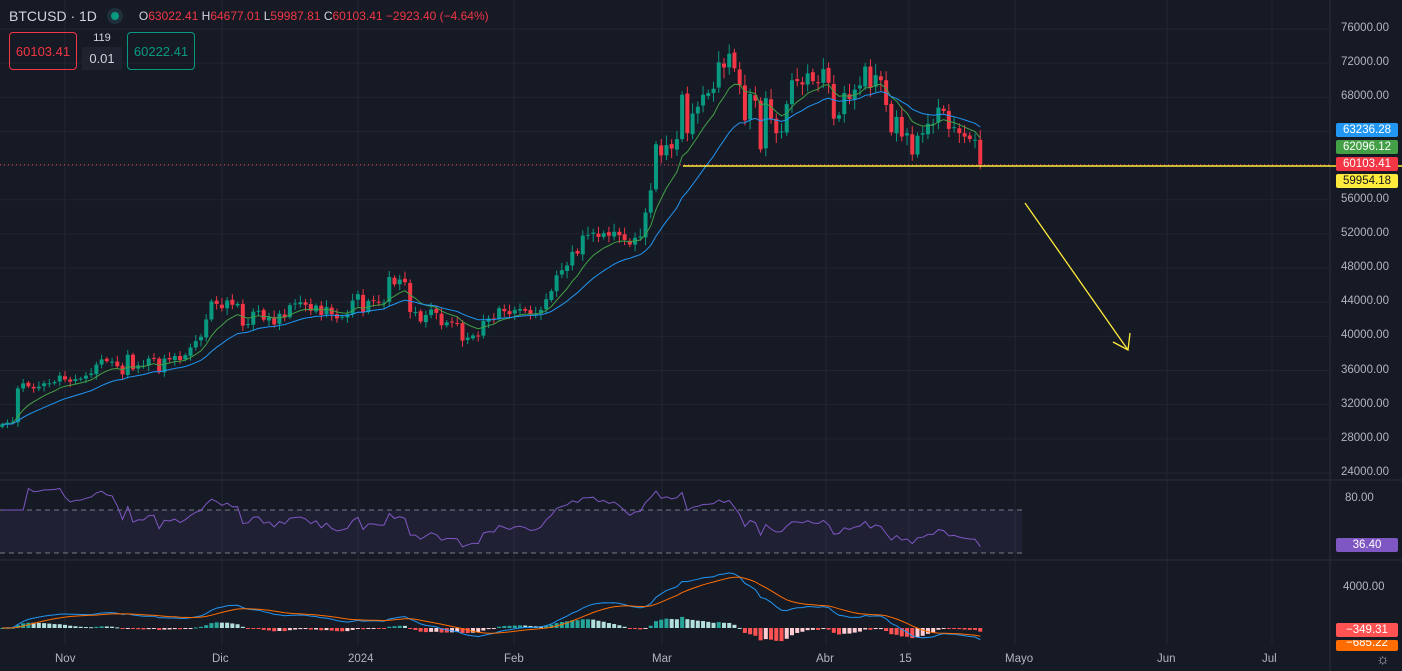 Image resolution: width=1402 pixels, height=671 pixels. I want to click on settings-gear-icon: ☼, so click(1383, 659).